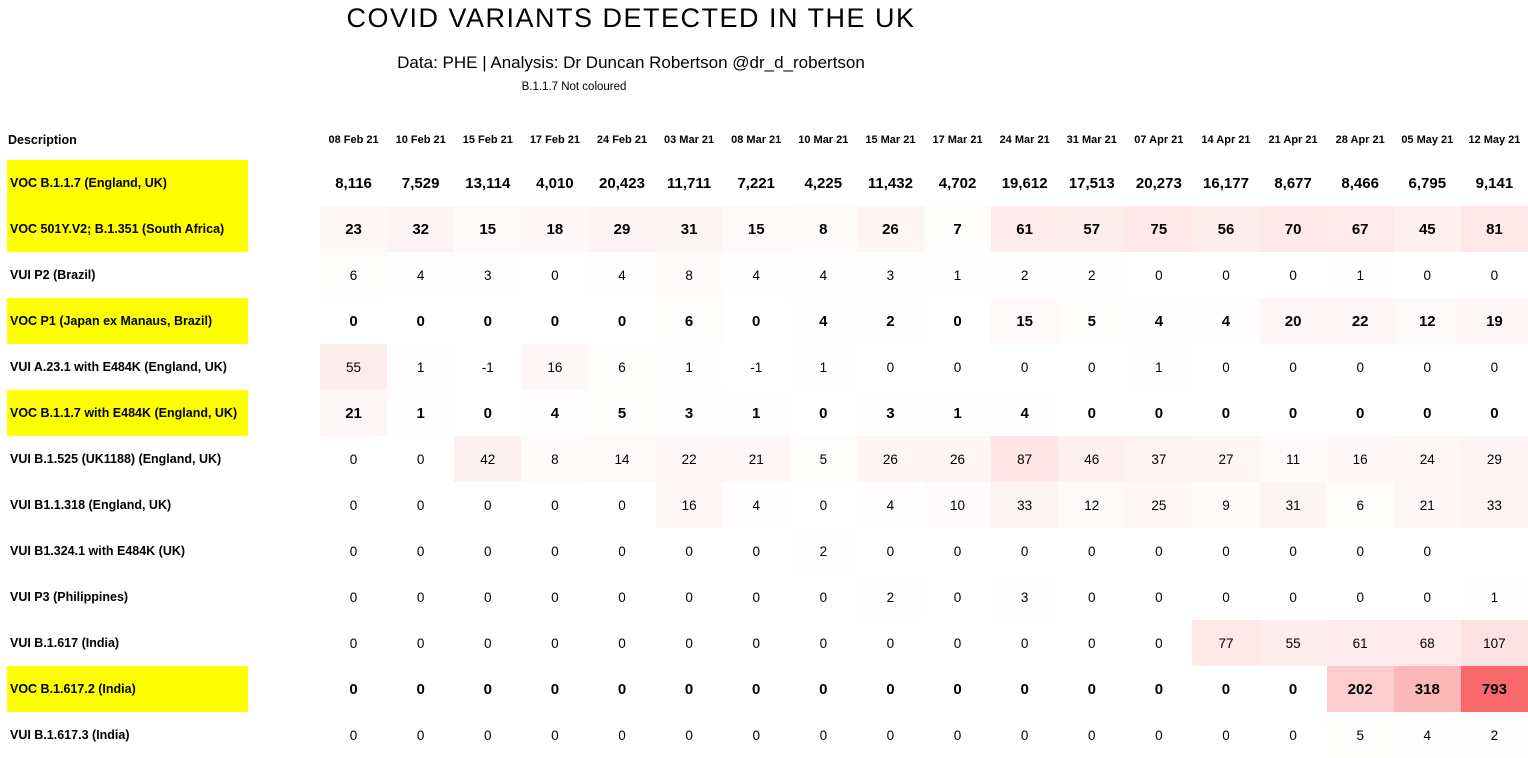  I want to click on data-cell: 793, so click(1494, 689).